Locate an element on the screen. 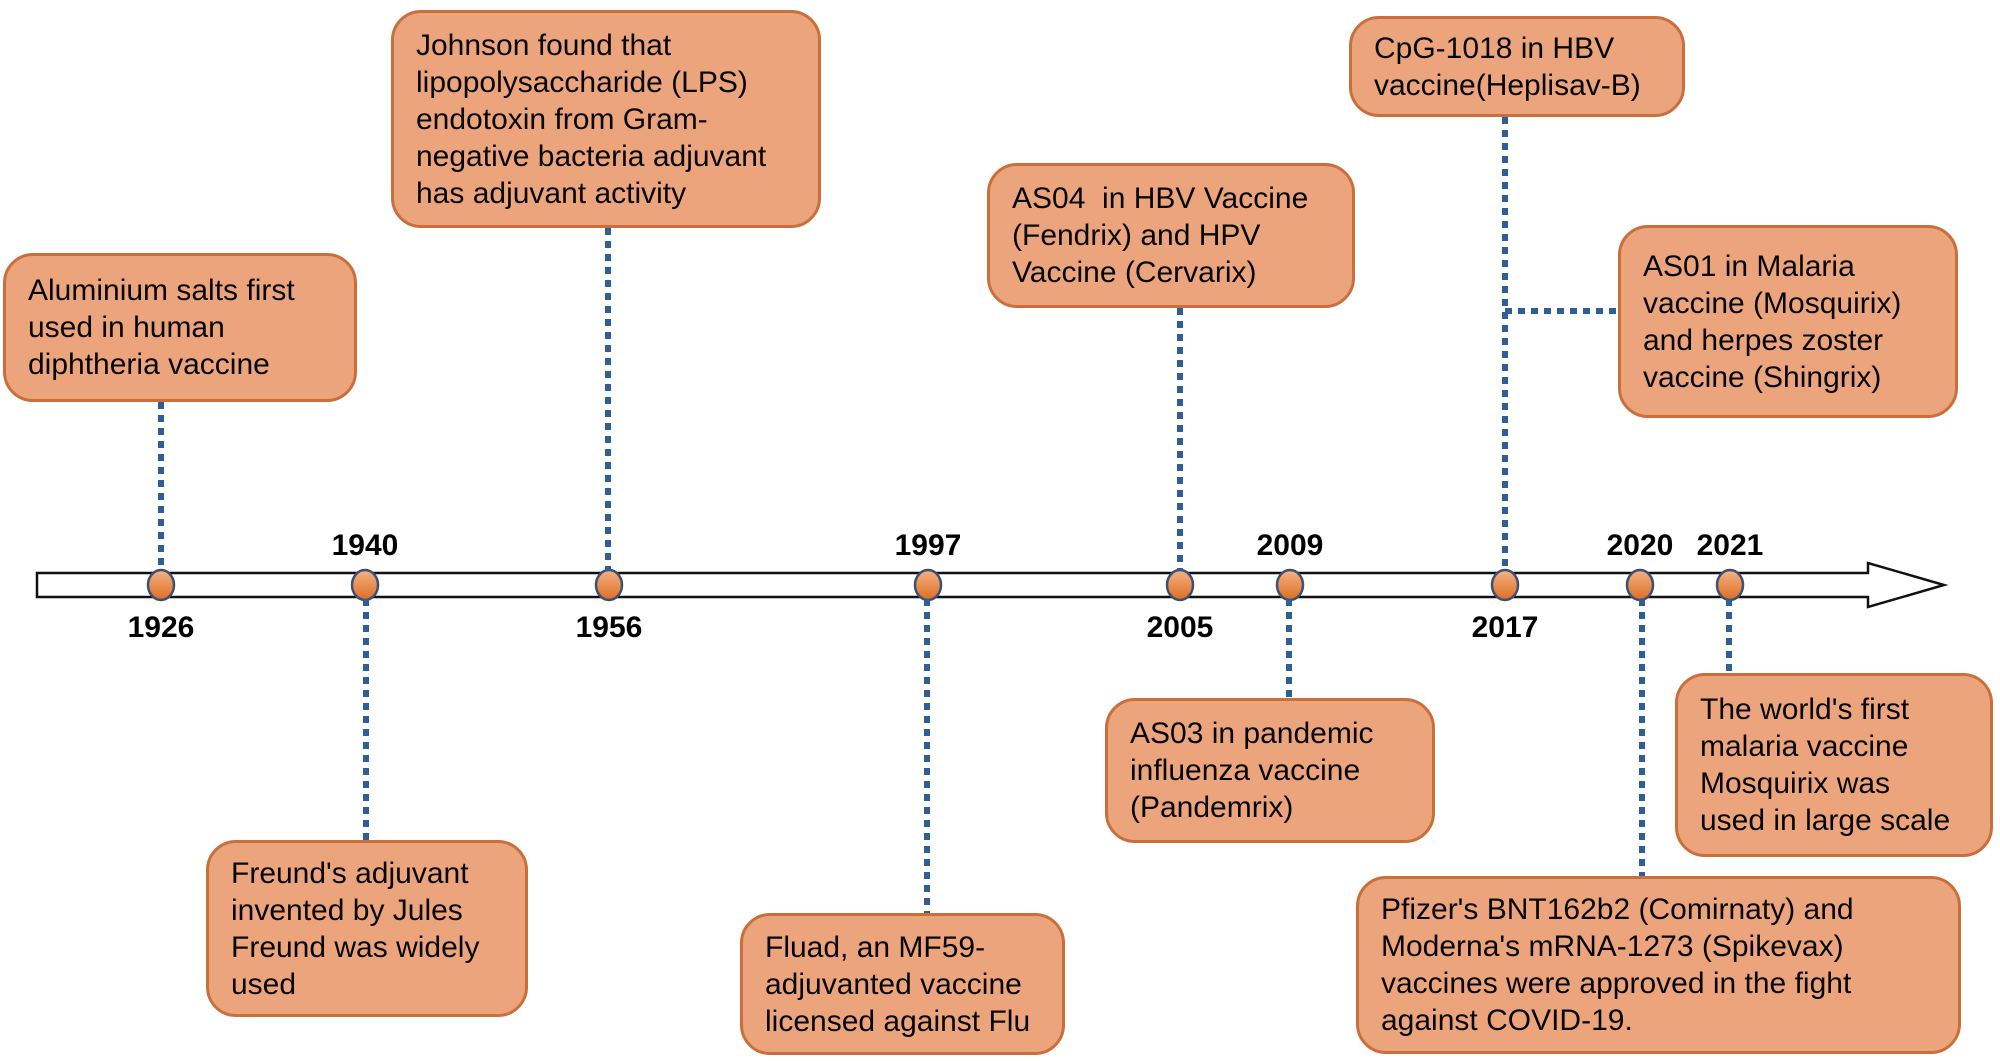  connector-2005 is located at coordinates (1180, 439).